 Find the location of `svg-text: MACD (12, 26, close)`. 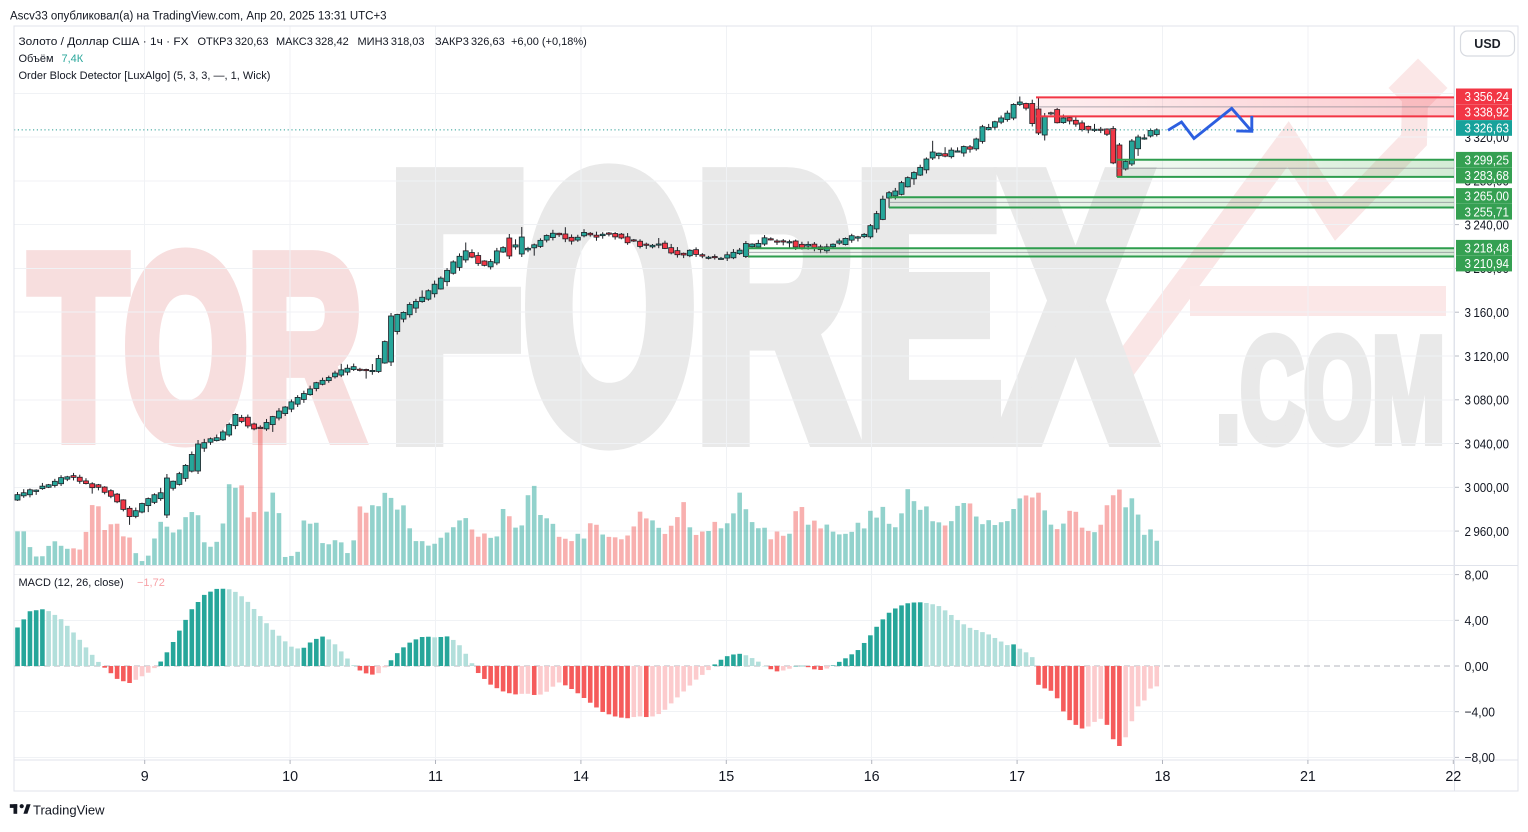

svg-text: MACD (12, 26, close) is located at coordinates (71, 583).